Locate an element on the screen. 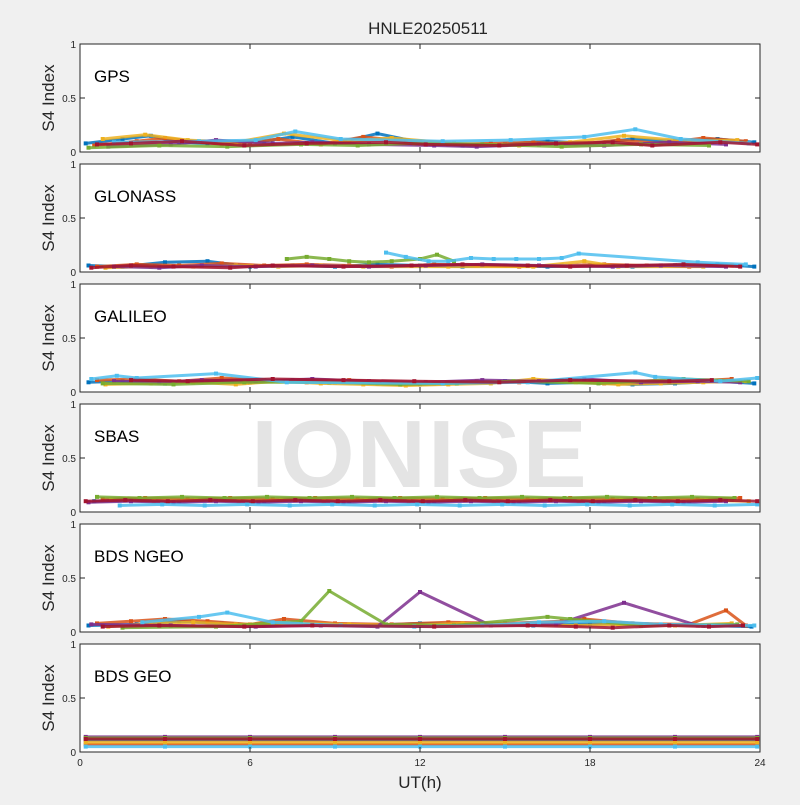 The image size is (800, 805). panel-glonass: 0 0.5 1 GLONASS S4 Index is located at coordinates (400, 219).